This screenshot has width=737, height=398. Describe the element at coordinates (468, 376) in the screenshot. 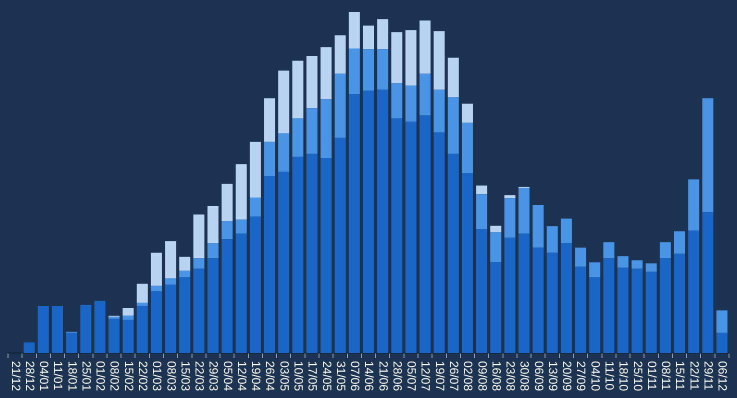

I see `x-tick-label: 02/08` at that location.